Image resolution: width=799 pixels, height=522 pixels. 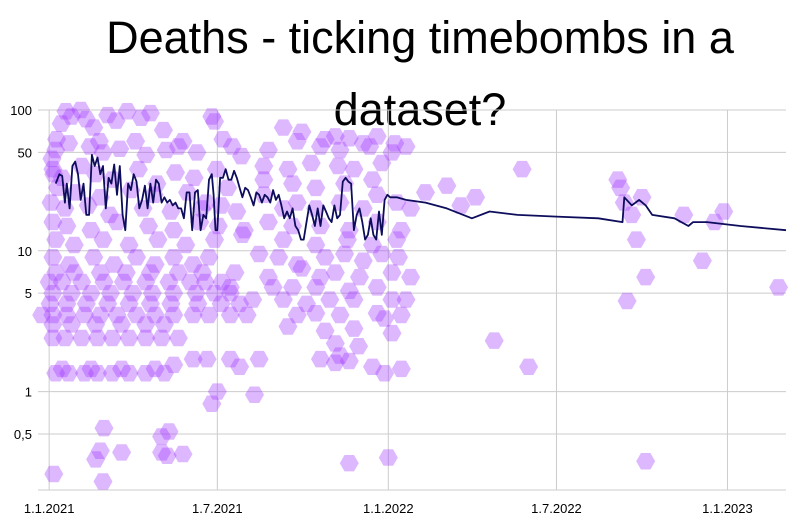 What do you see at coordinates (25, 251) in the screenshot?
I see `y-tick-label: 10` at bounding box center [25, 251].